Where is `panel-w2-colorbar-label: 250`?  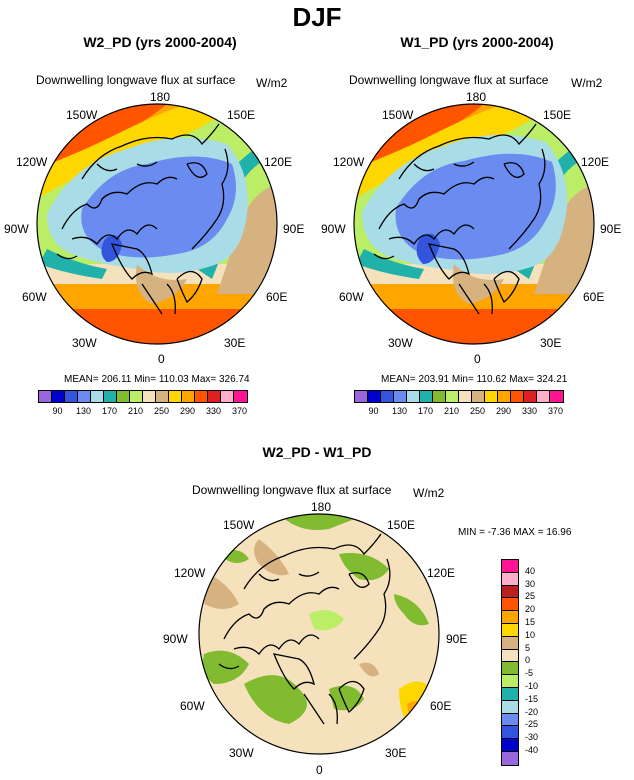 panel-w2-colorbar-label: 250 is located at coordinates (161, 411).